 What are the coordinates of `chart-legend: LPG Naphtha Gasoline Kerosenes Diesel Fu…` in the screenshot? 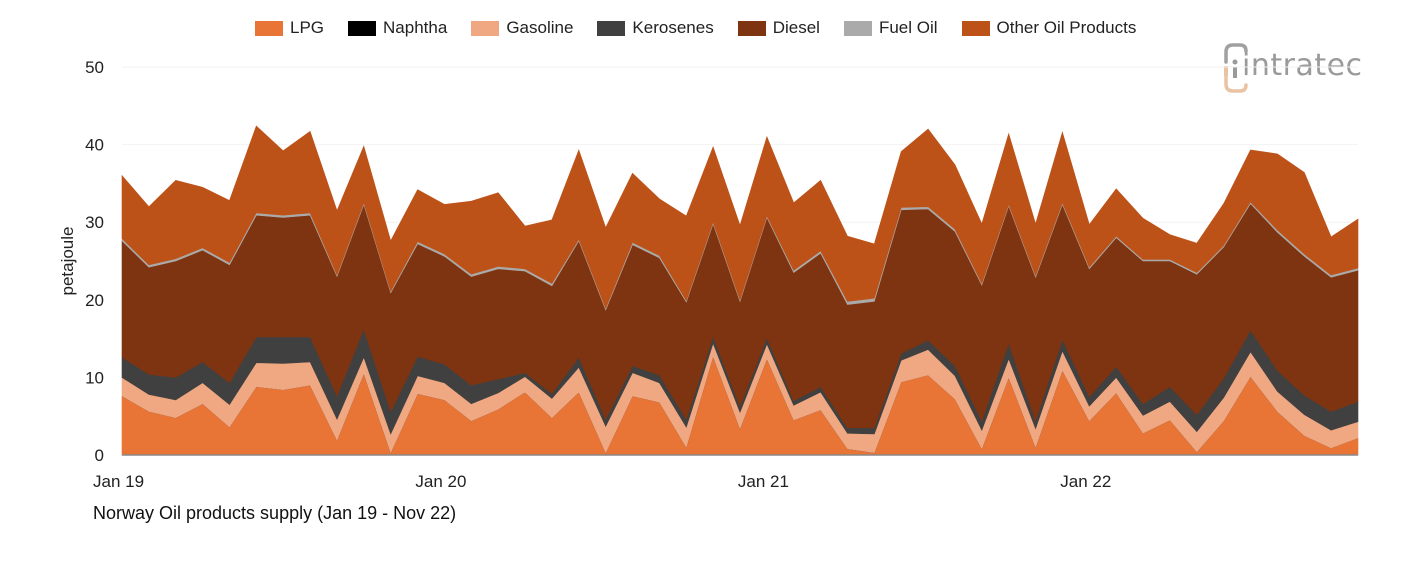 It's located at (707, 28).